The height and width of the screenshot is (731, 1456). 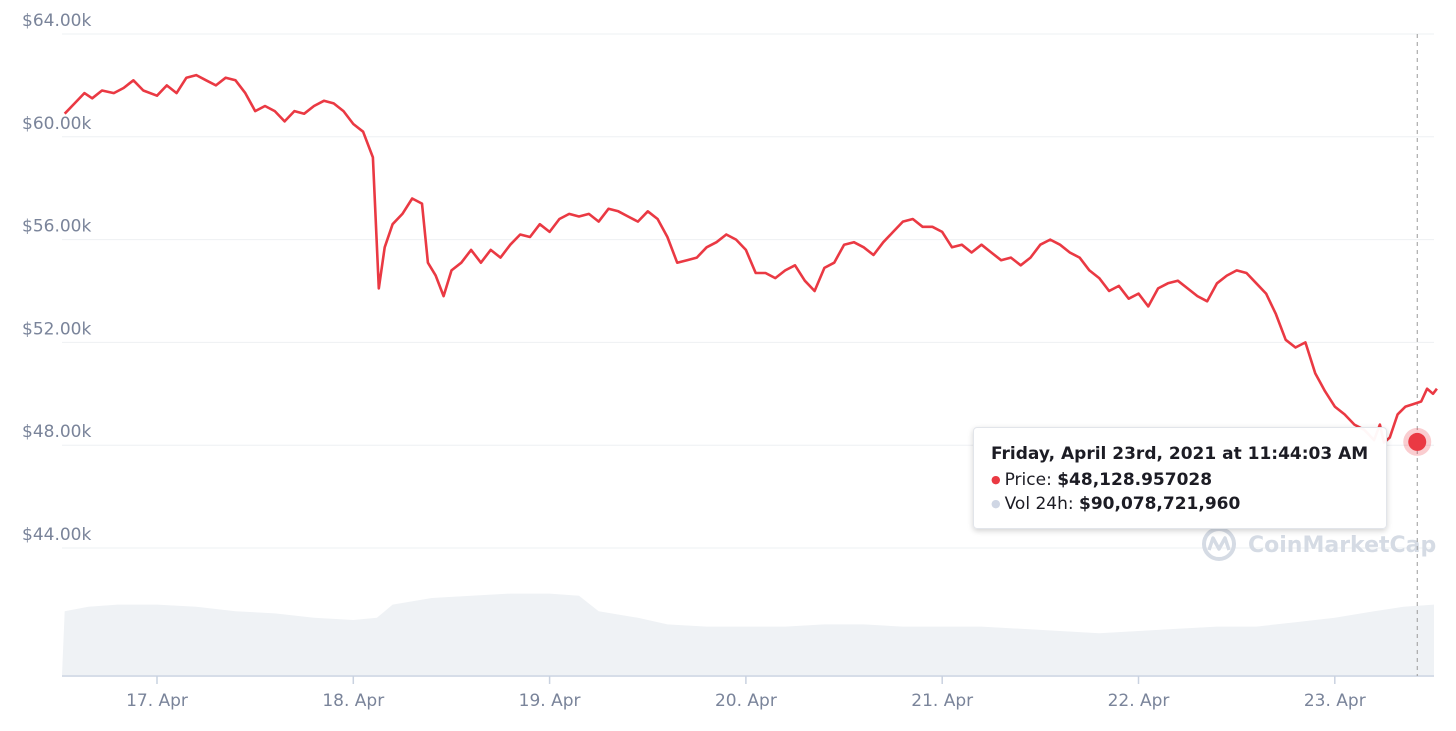 What do you see at coordinates (1039, 504) in the screenshot?
I see `tooltip-volume-label: Vol 24h:` at bounding box center [1039, 504].